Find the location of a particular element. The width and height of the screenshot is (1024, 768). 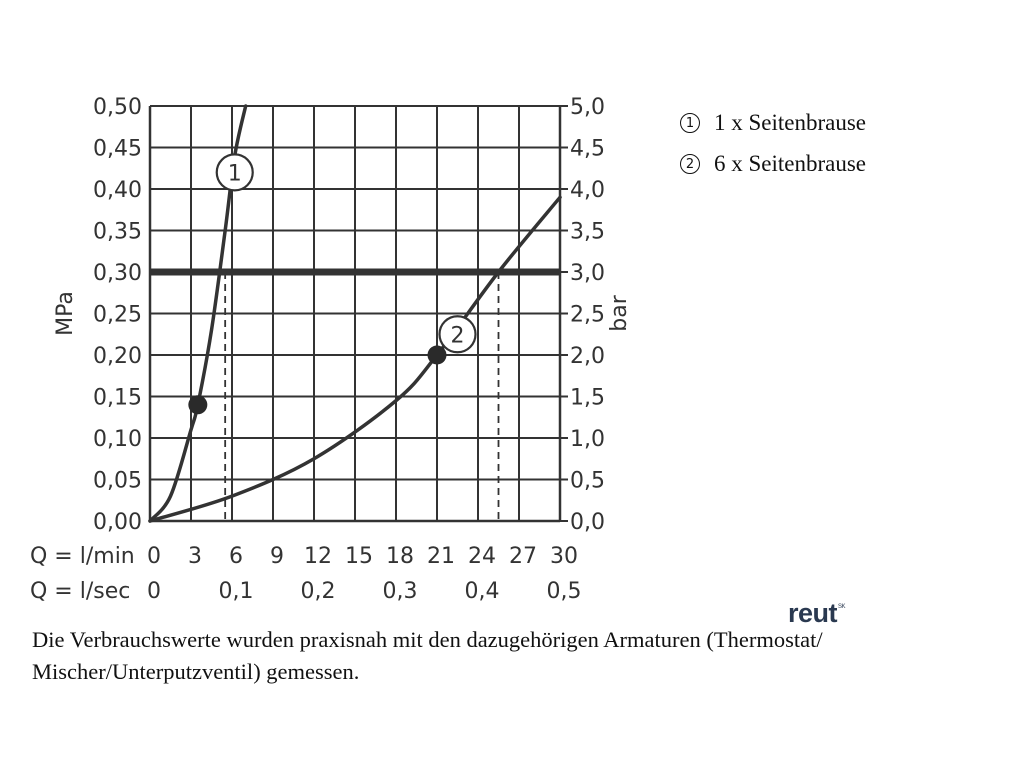

y-left-tick-label: 0,00 is located at coordinates (117, 522).